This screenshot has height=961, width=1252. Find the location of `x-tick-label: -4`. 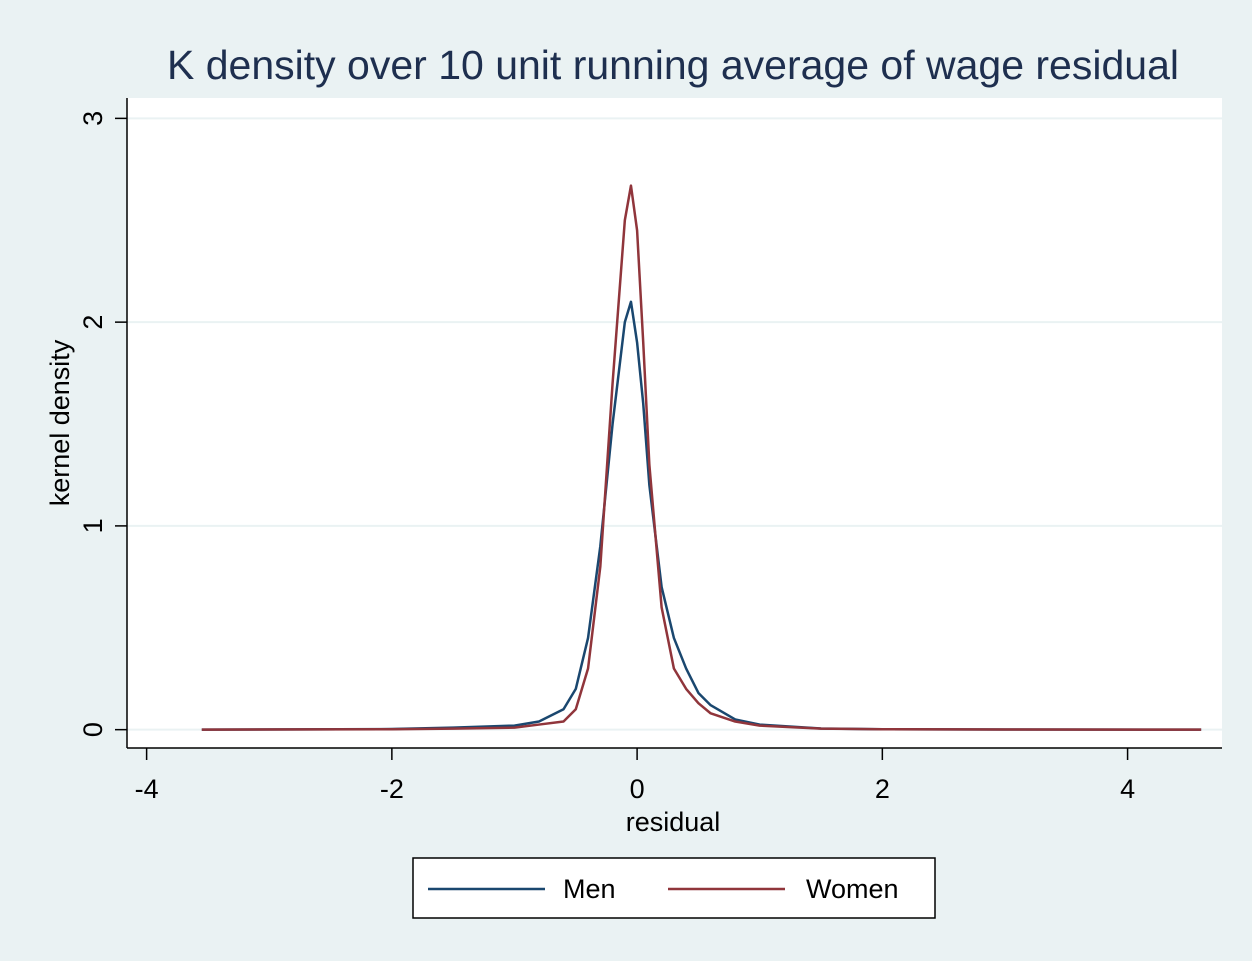

x-tick-label: -4 is located at coordinates (147, 789).